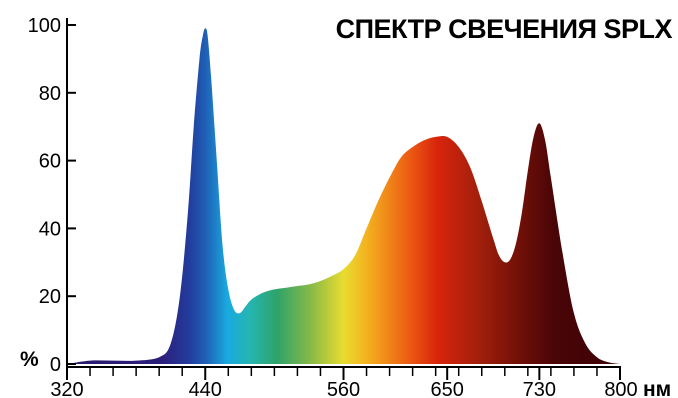  Describe the element at coordinates (504, 29) in the screenshot. I see `chart-title: СПЕКТР СВЕЧЕНИЯ SPLX` at that location.